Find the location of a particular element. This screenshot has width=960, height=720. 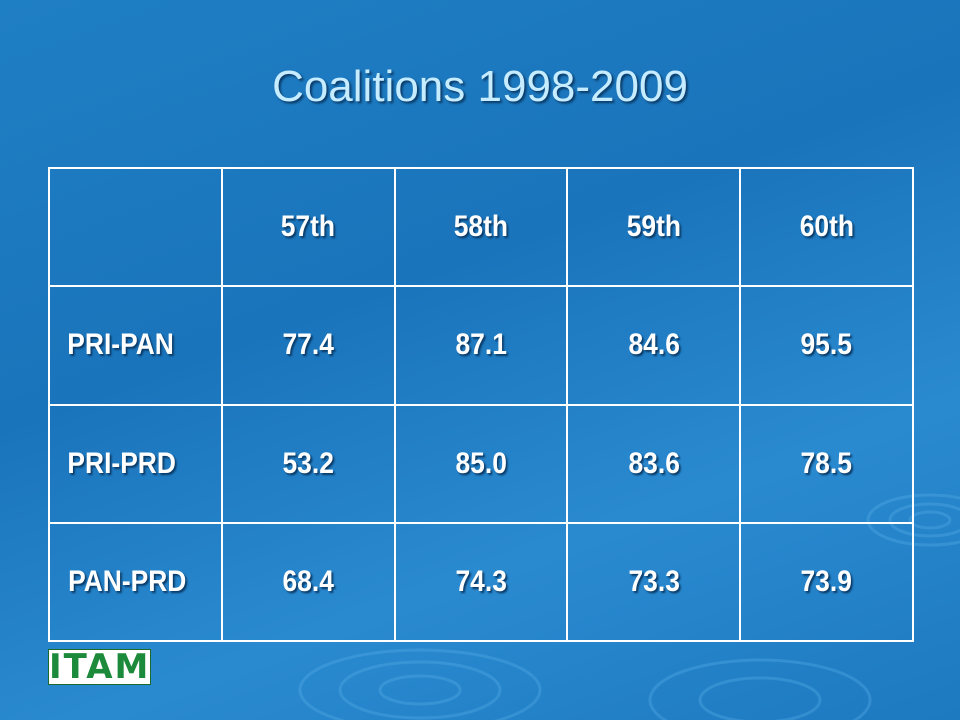

value-cell: 78.5 is located at coordinates (826, 463).